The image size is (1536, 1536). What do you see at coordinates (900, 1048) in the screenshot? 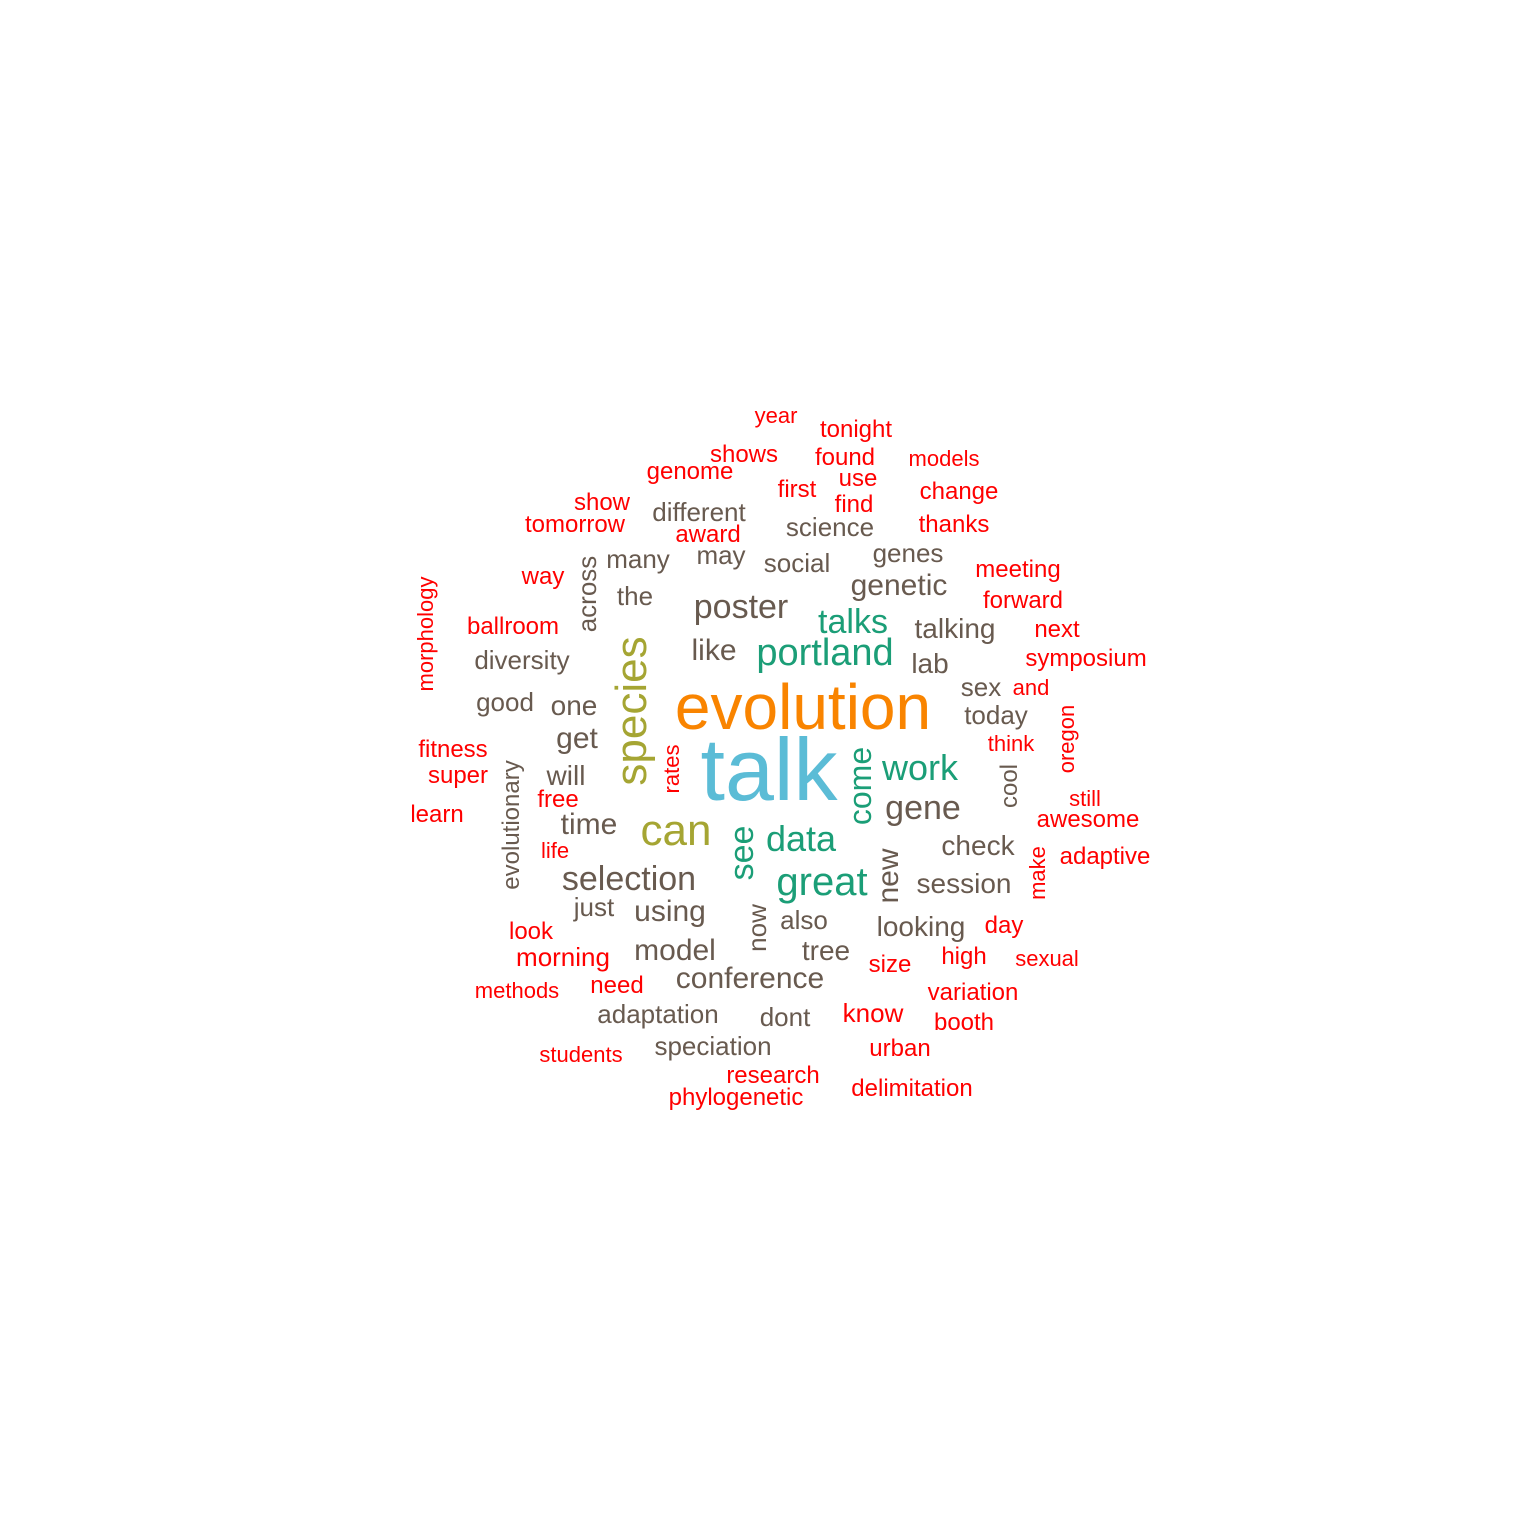
I see `word-urban: urban` at bounding box center [900, 1048].